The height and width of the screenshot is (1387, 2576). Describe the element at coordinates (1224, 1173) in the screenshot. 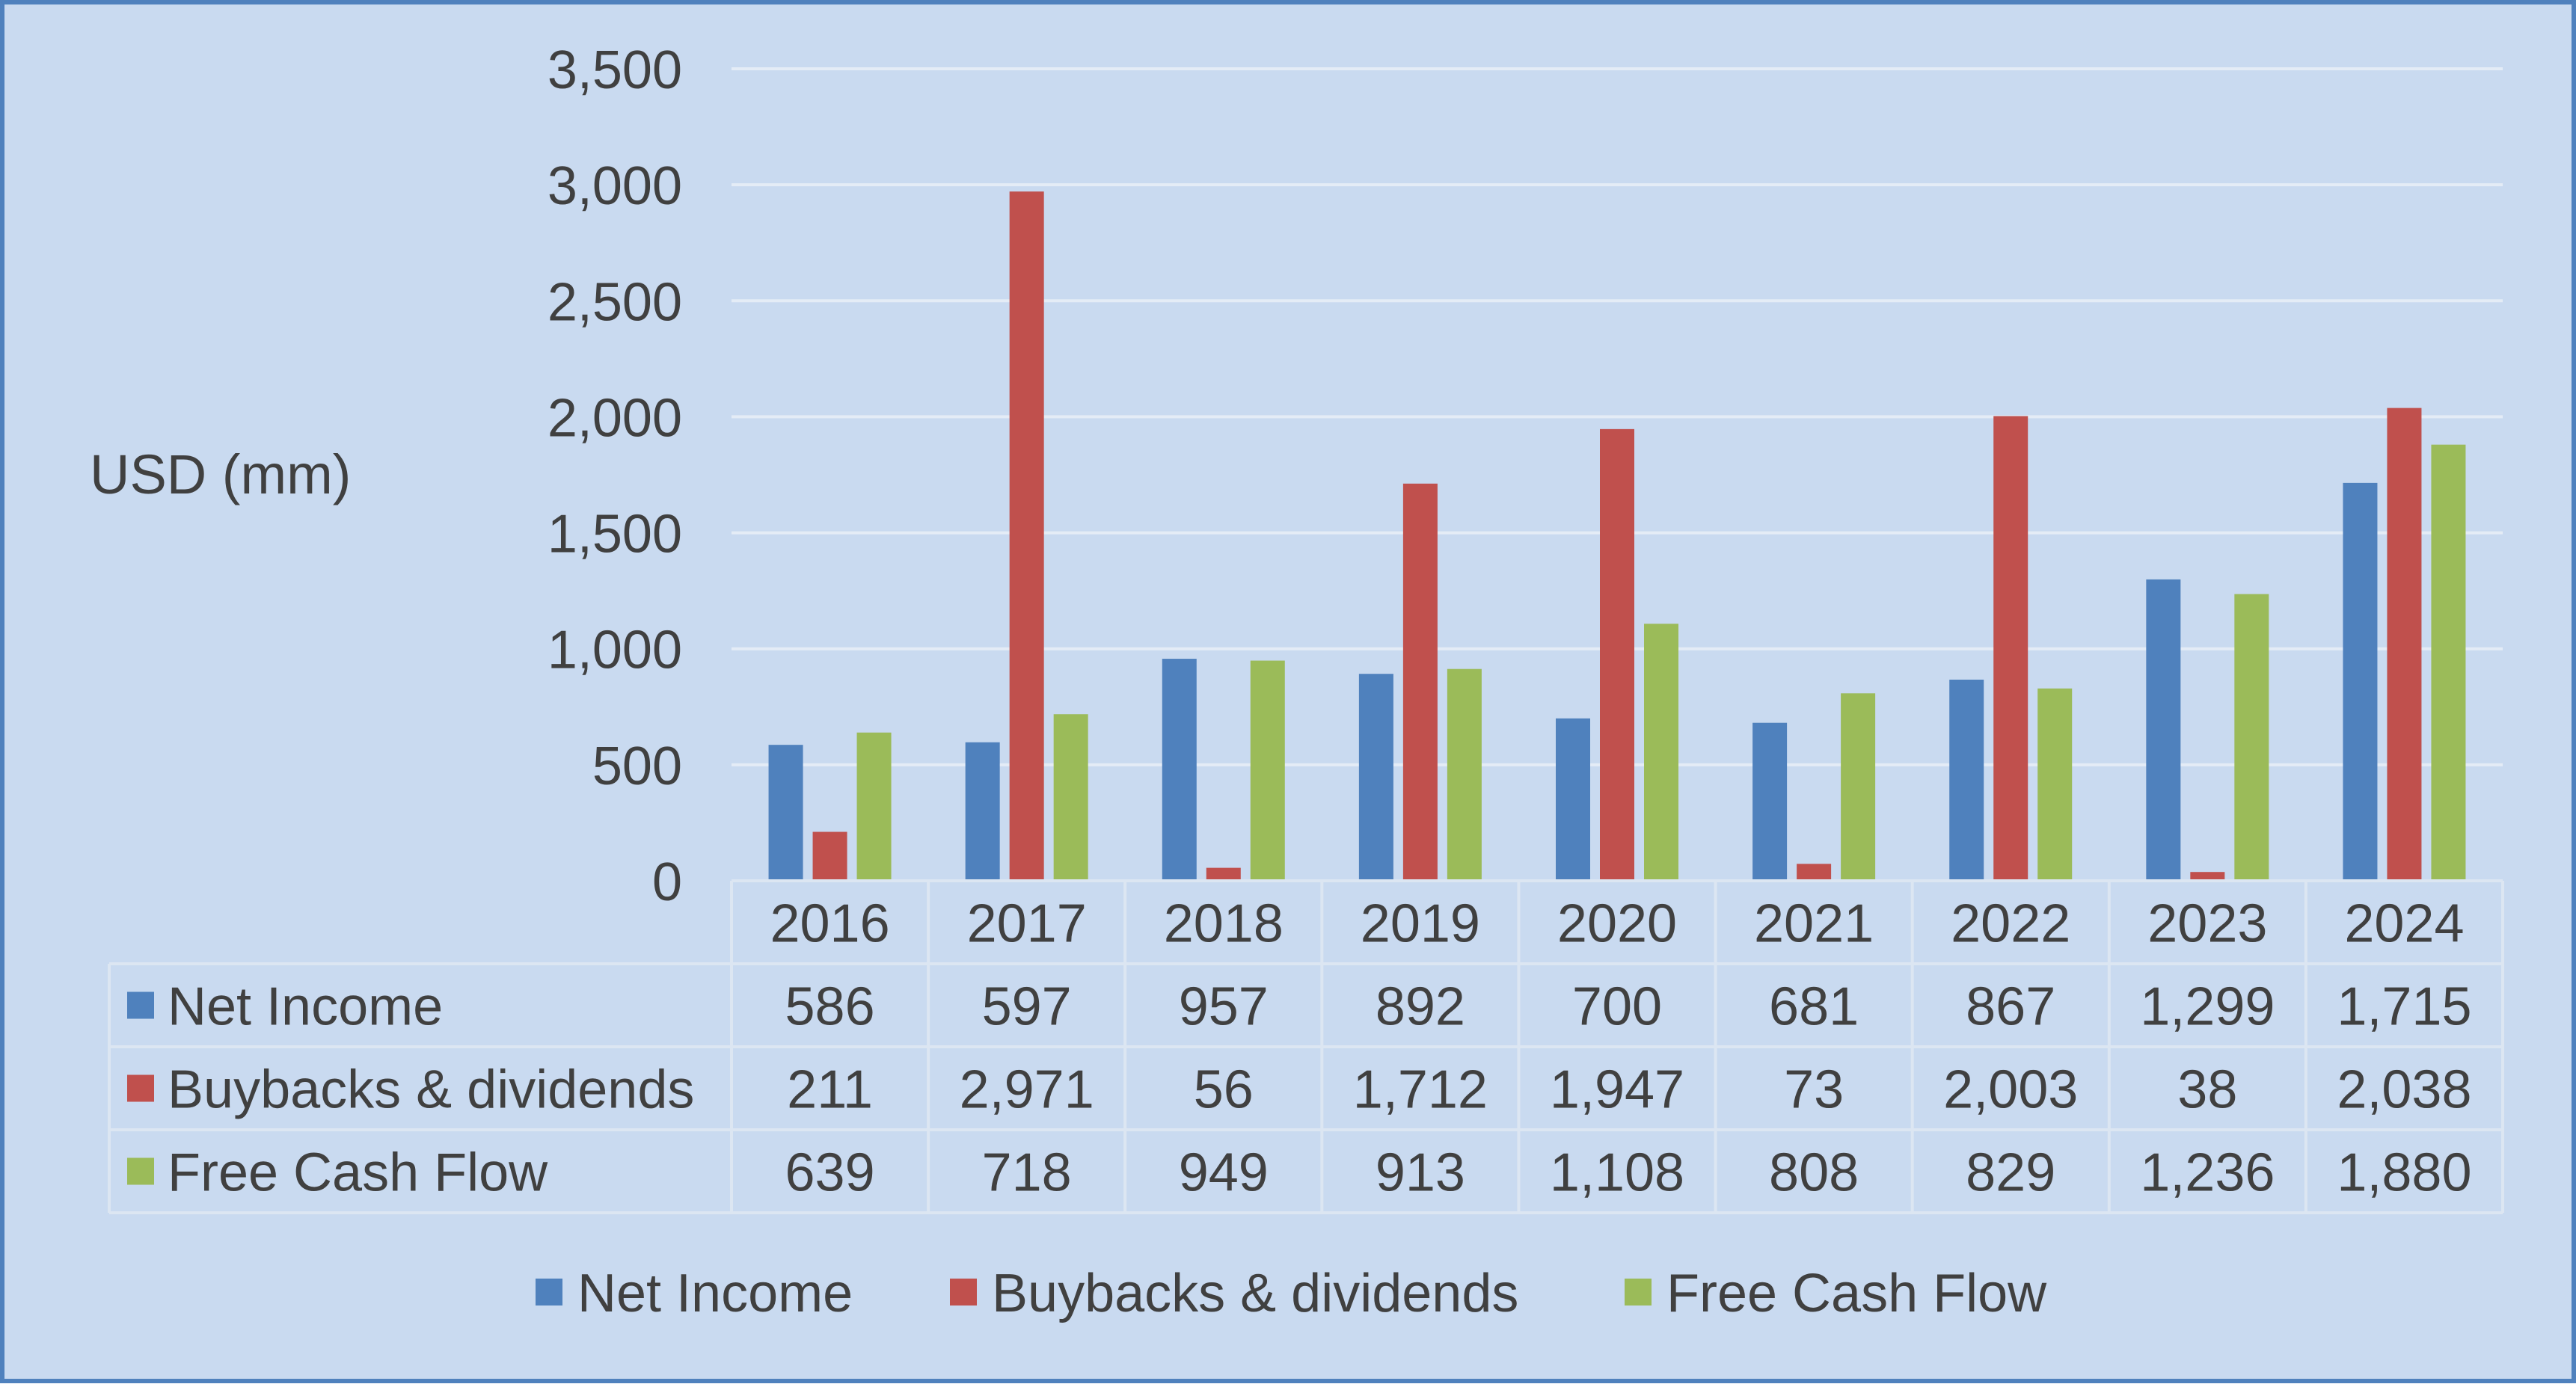

I see `table-cell-value: 949` at that location.